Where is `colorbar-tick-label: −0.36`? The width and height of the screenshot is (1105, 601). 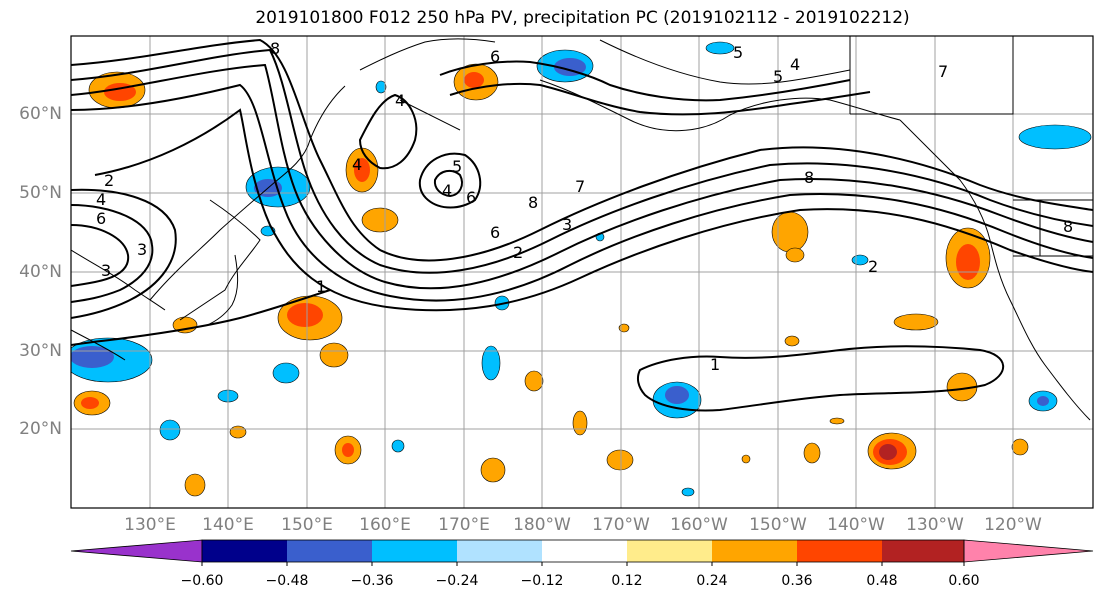
colorbar-tick-label: −0.36 is located at coordinates (372, 581).